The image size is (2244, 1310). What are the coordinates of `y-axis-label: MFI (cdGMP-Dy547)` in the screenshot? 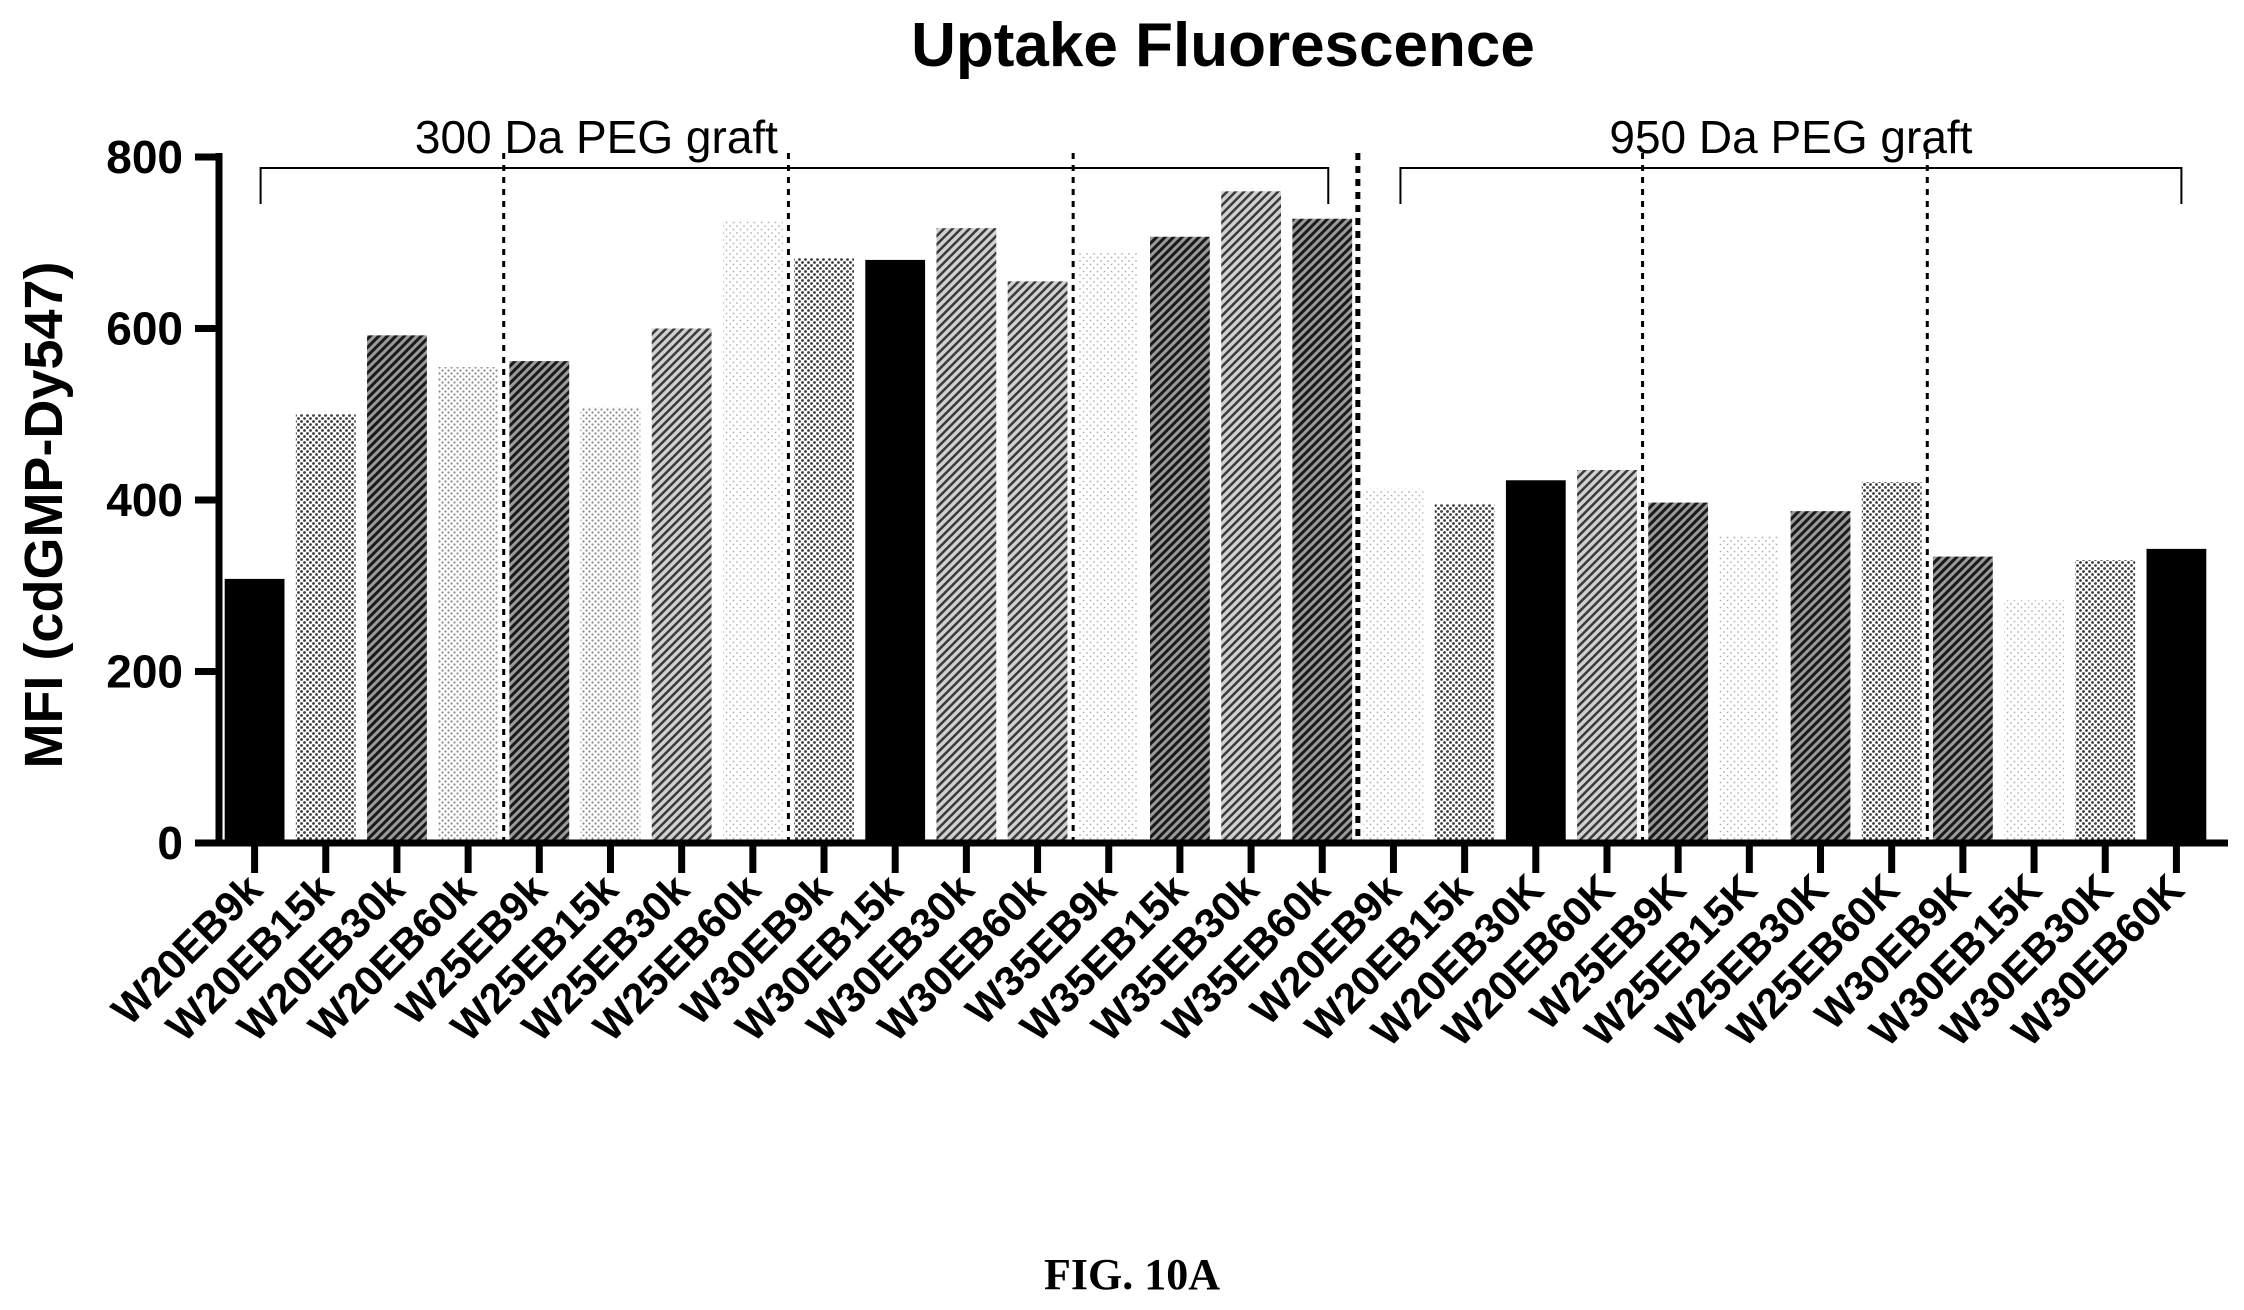 It's located at (44, 514).